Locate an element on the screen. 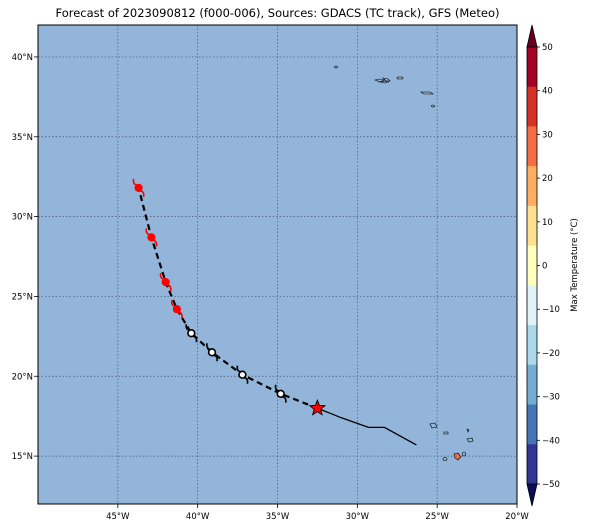 The height and width of the screenshot is (528, 592). forecast-track-line is located at coordinates (227, 298).